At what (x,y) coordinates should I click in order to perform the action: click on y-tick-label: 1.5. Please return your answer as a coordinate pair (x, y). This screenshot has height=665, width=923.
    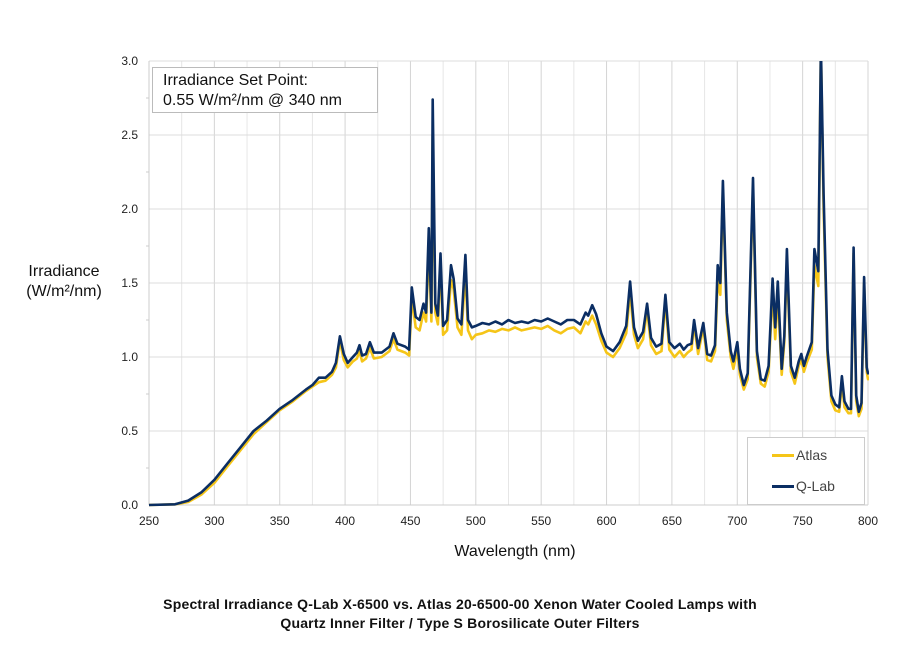
    Looking at the image, I should click on (129, 283).